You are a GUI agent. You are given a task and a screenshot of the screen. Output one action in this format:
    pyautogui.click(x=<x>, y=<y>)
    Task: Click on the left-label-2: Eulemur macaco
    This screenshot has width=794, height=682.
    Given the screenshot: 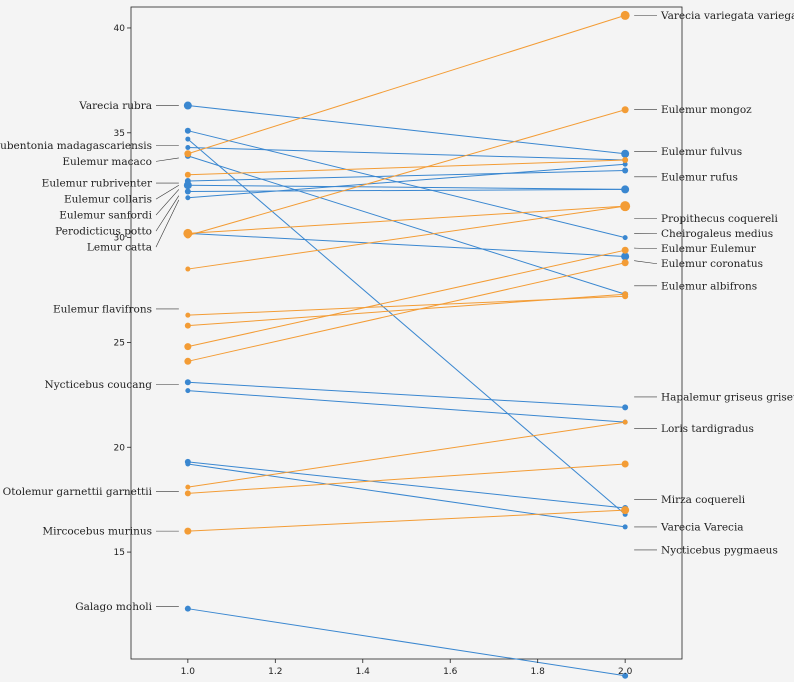 What is the action you would take?
    pyautogui.click(x=107, y=162)
    